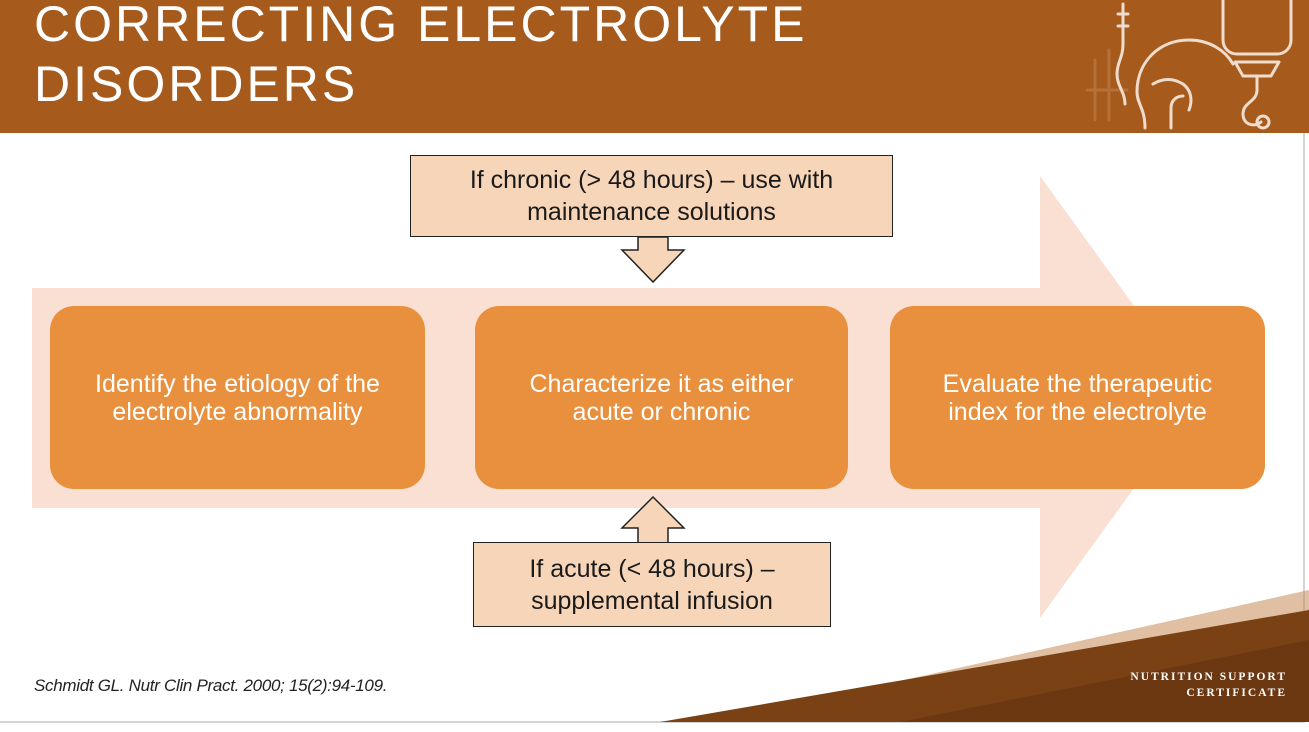 The width and height of the screenshot is (1309, 732). I want to click on iv-drip-feeding-tube-icon, so click(1189, 65).